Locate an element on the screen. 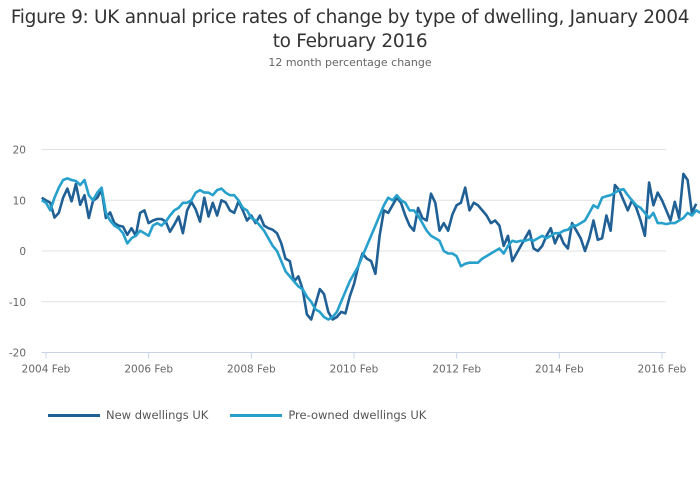 This screenshot has width=700, height=502. legend-item-pre-owned-dwellings: Pre-owned dwellings UK is located at coordinates (328, 415).